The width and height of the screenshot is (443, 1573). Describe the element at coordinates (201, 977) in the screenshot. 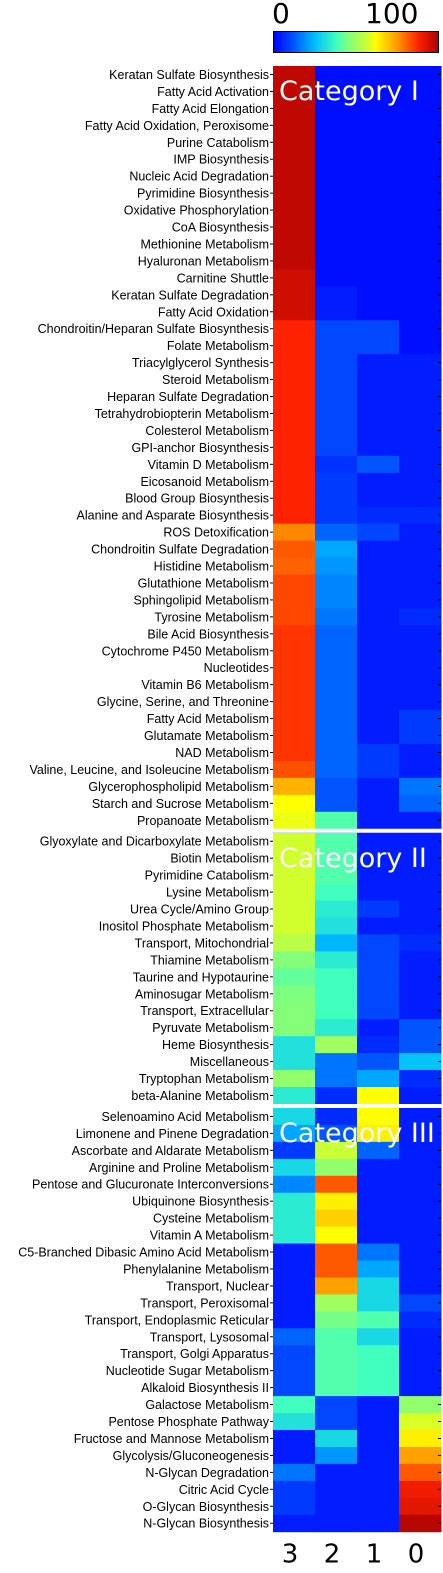

I see `row-label: Taurine and Hypotaurine` at that location.